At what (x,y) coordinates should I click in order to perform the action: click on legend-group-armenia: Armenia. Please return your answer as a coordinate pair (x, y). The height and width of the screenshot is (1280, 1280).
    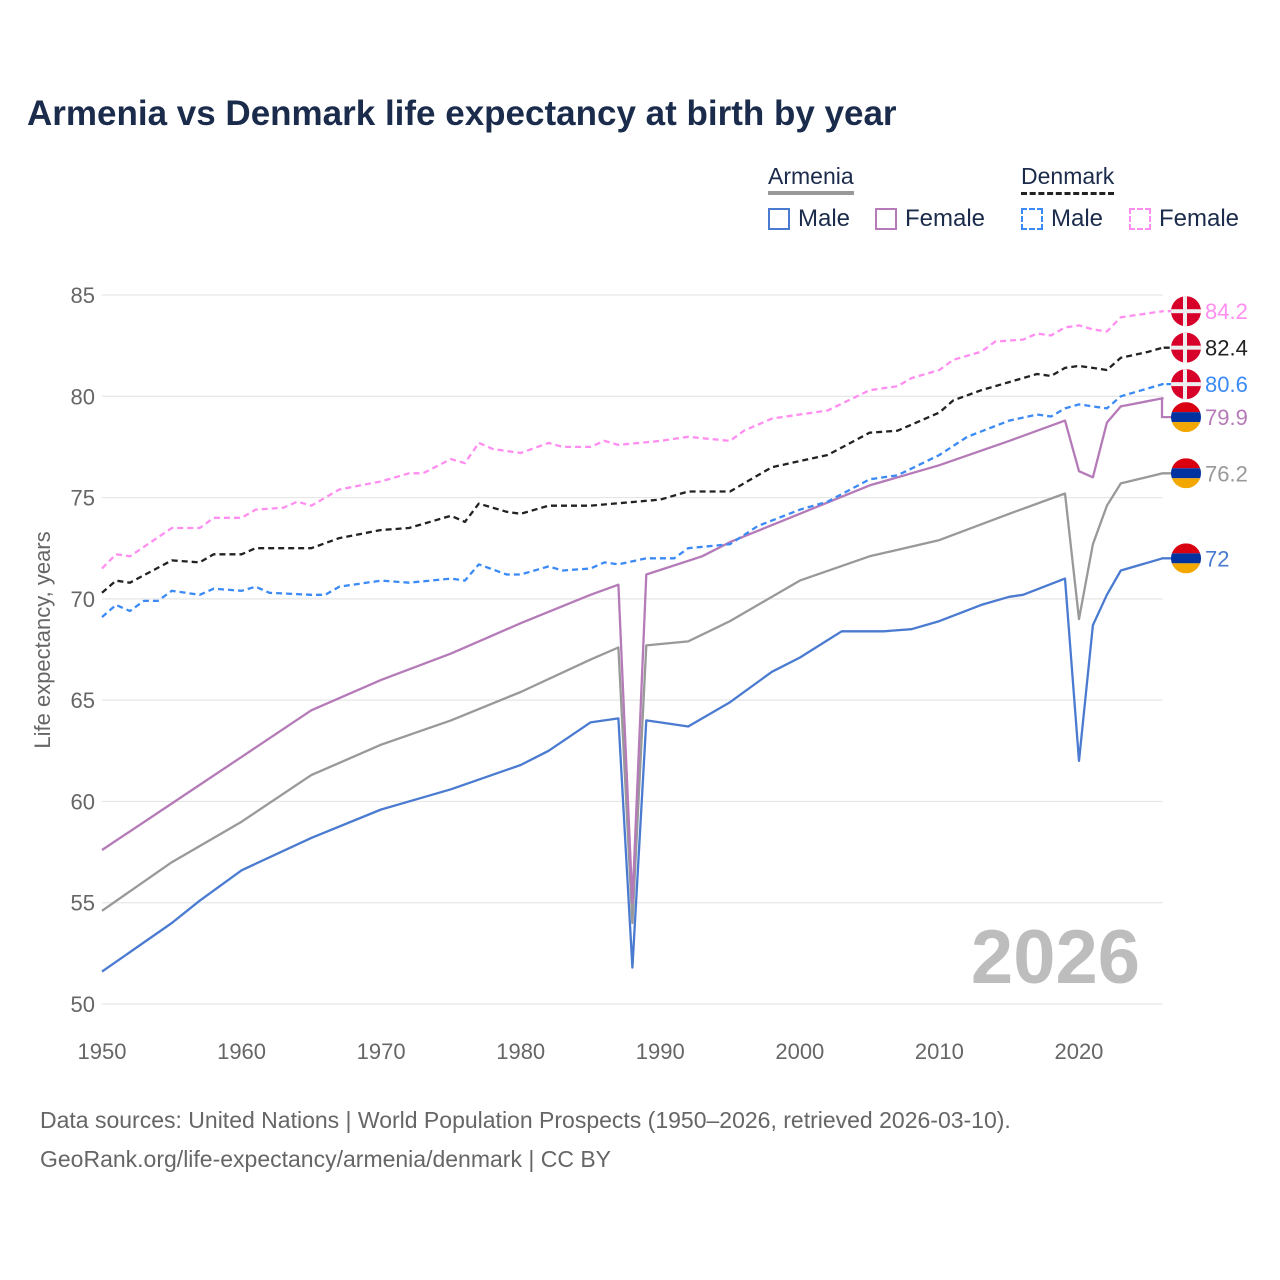
    Looking at the image, I should click on (811, 179).